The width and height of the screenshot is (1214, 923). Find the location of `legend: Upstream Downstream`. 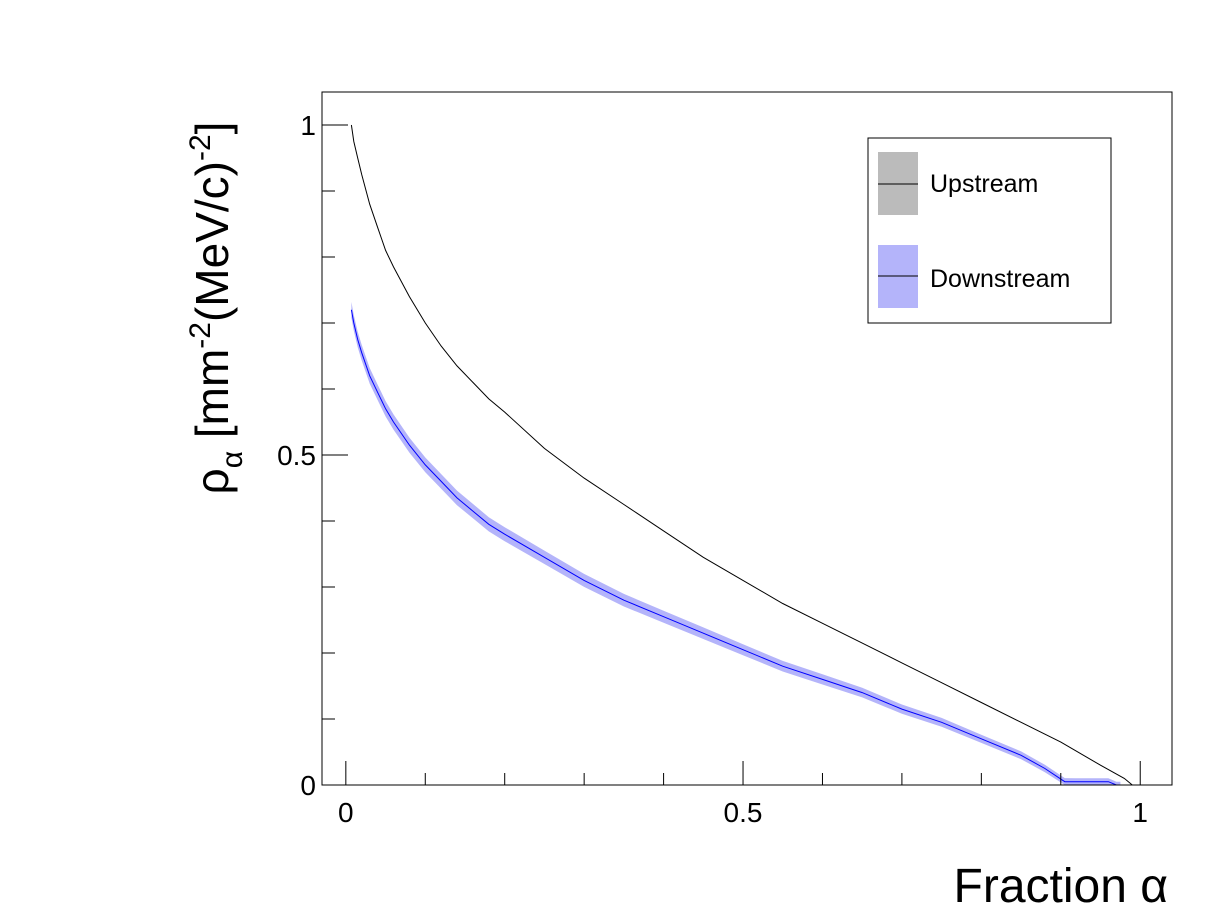

legend: Upstream Downstream is located at coordinates (989, 230).